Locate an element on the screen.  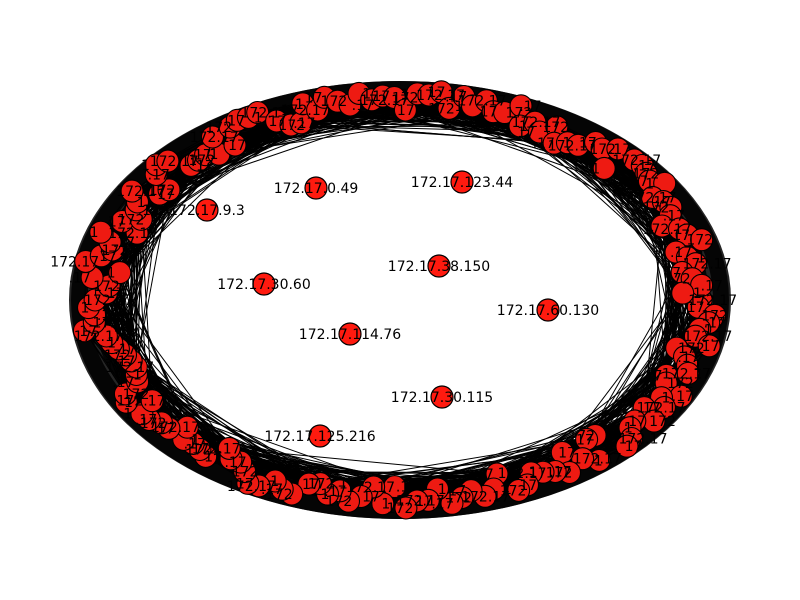
graph-node: 172.17.60.130 is located at coordinates (548, 310).